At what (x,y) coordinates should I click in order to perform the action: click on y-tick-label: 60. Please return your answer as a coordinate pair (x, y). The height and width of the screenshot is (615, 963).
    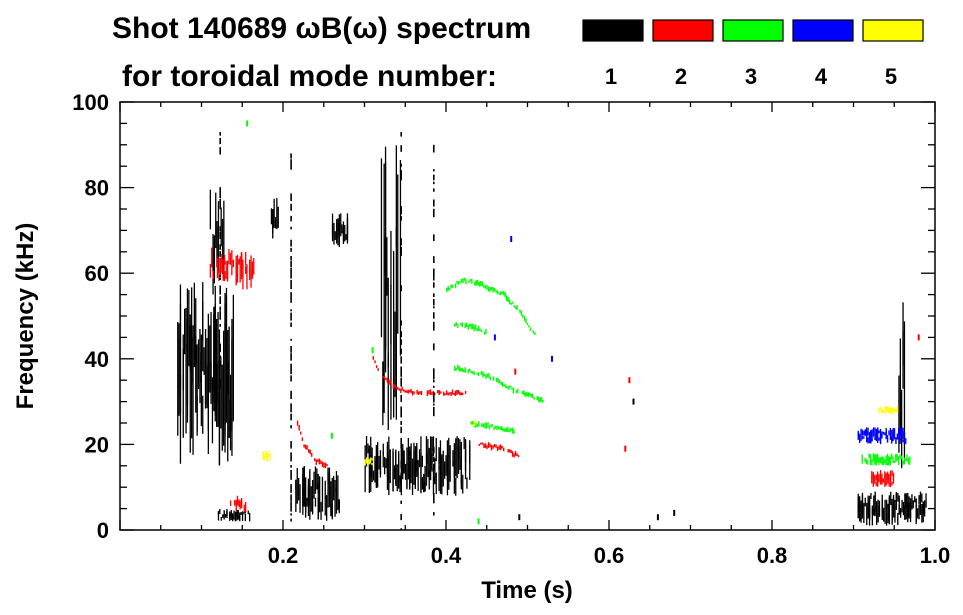
    Looking at the image, I should click on (97, 273).